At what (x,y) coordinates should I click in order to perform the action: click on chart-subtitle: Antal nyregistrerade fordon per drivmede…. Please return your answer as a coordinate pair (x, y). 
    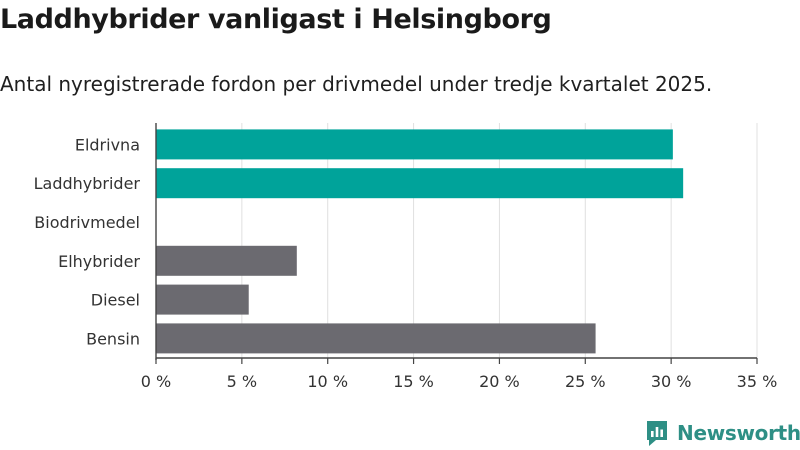
    Looking at the image, I should click on (356, 84).